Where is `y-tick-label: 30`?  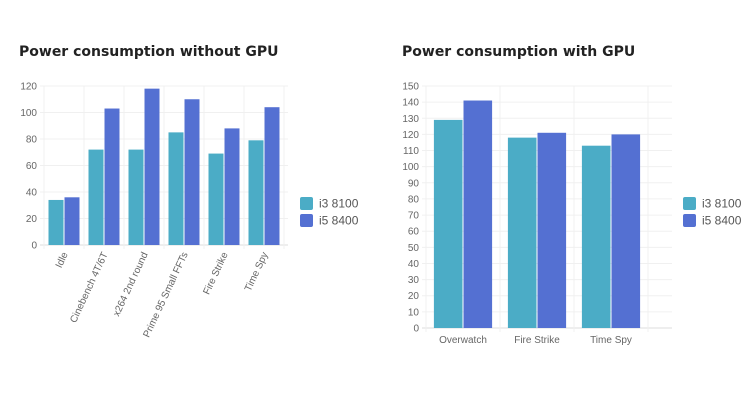
y-tick-label: 30 is located at coordinates (414, 280).